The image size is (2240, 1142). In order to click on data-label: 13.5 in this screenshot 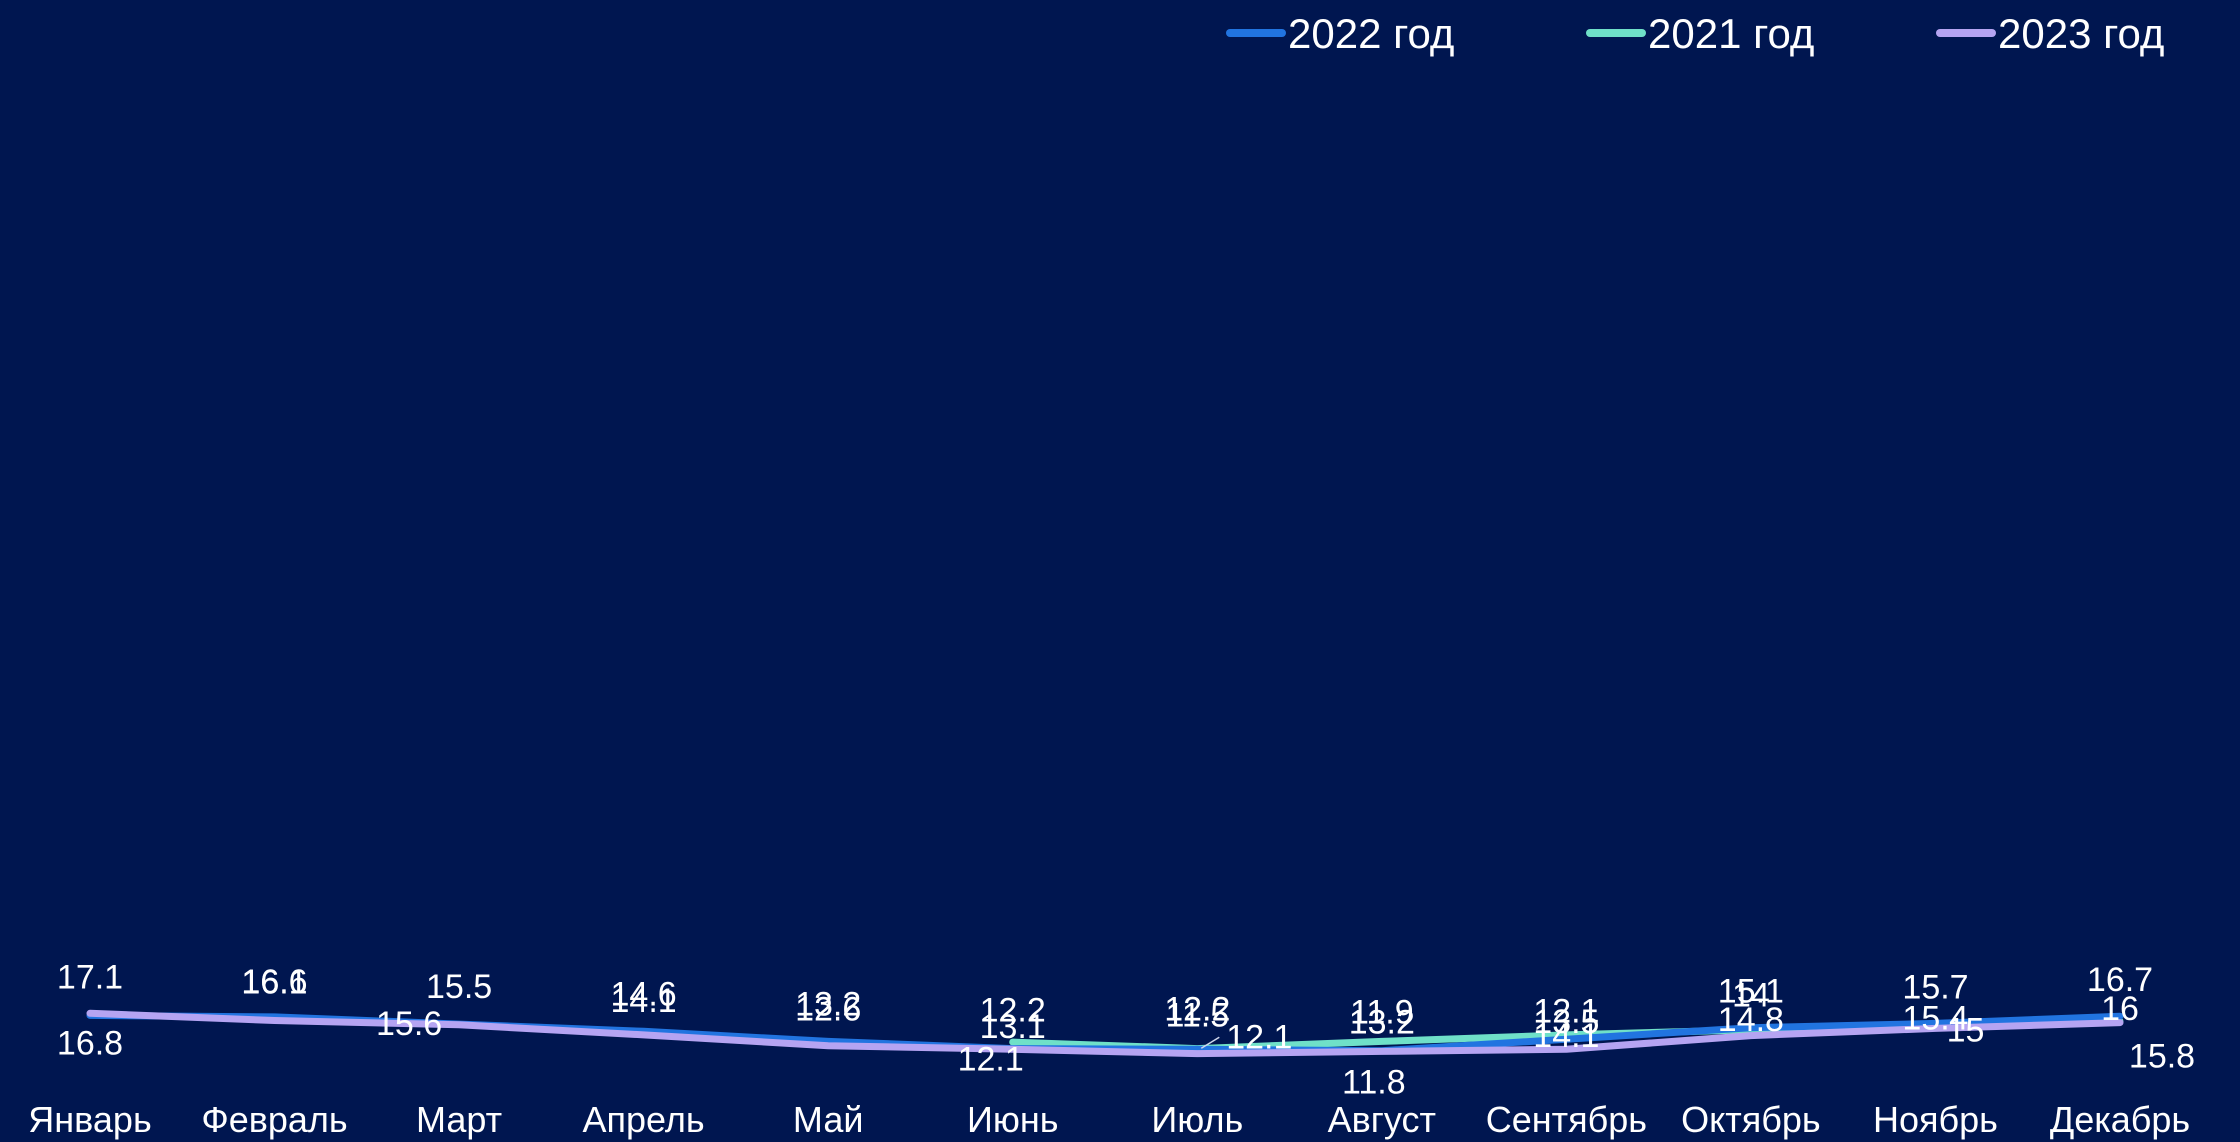, I will do `click(1566, 1022)`.